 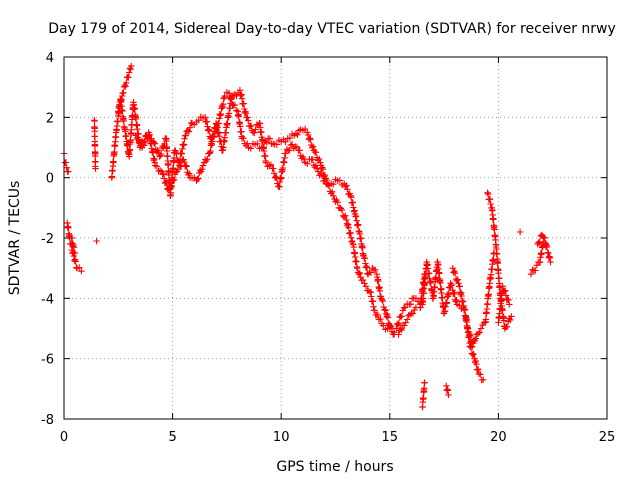 I want to click on y-axis-label: SDTVAR / TECUs, so click(x=15, y=238).